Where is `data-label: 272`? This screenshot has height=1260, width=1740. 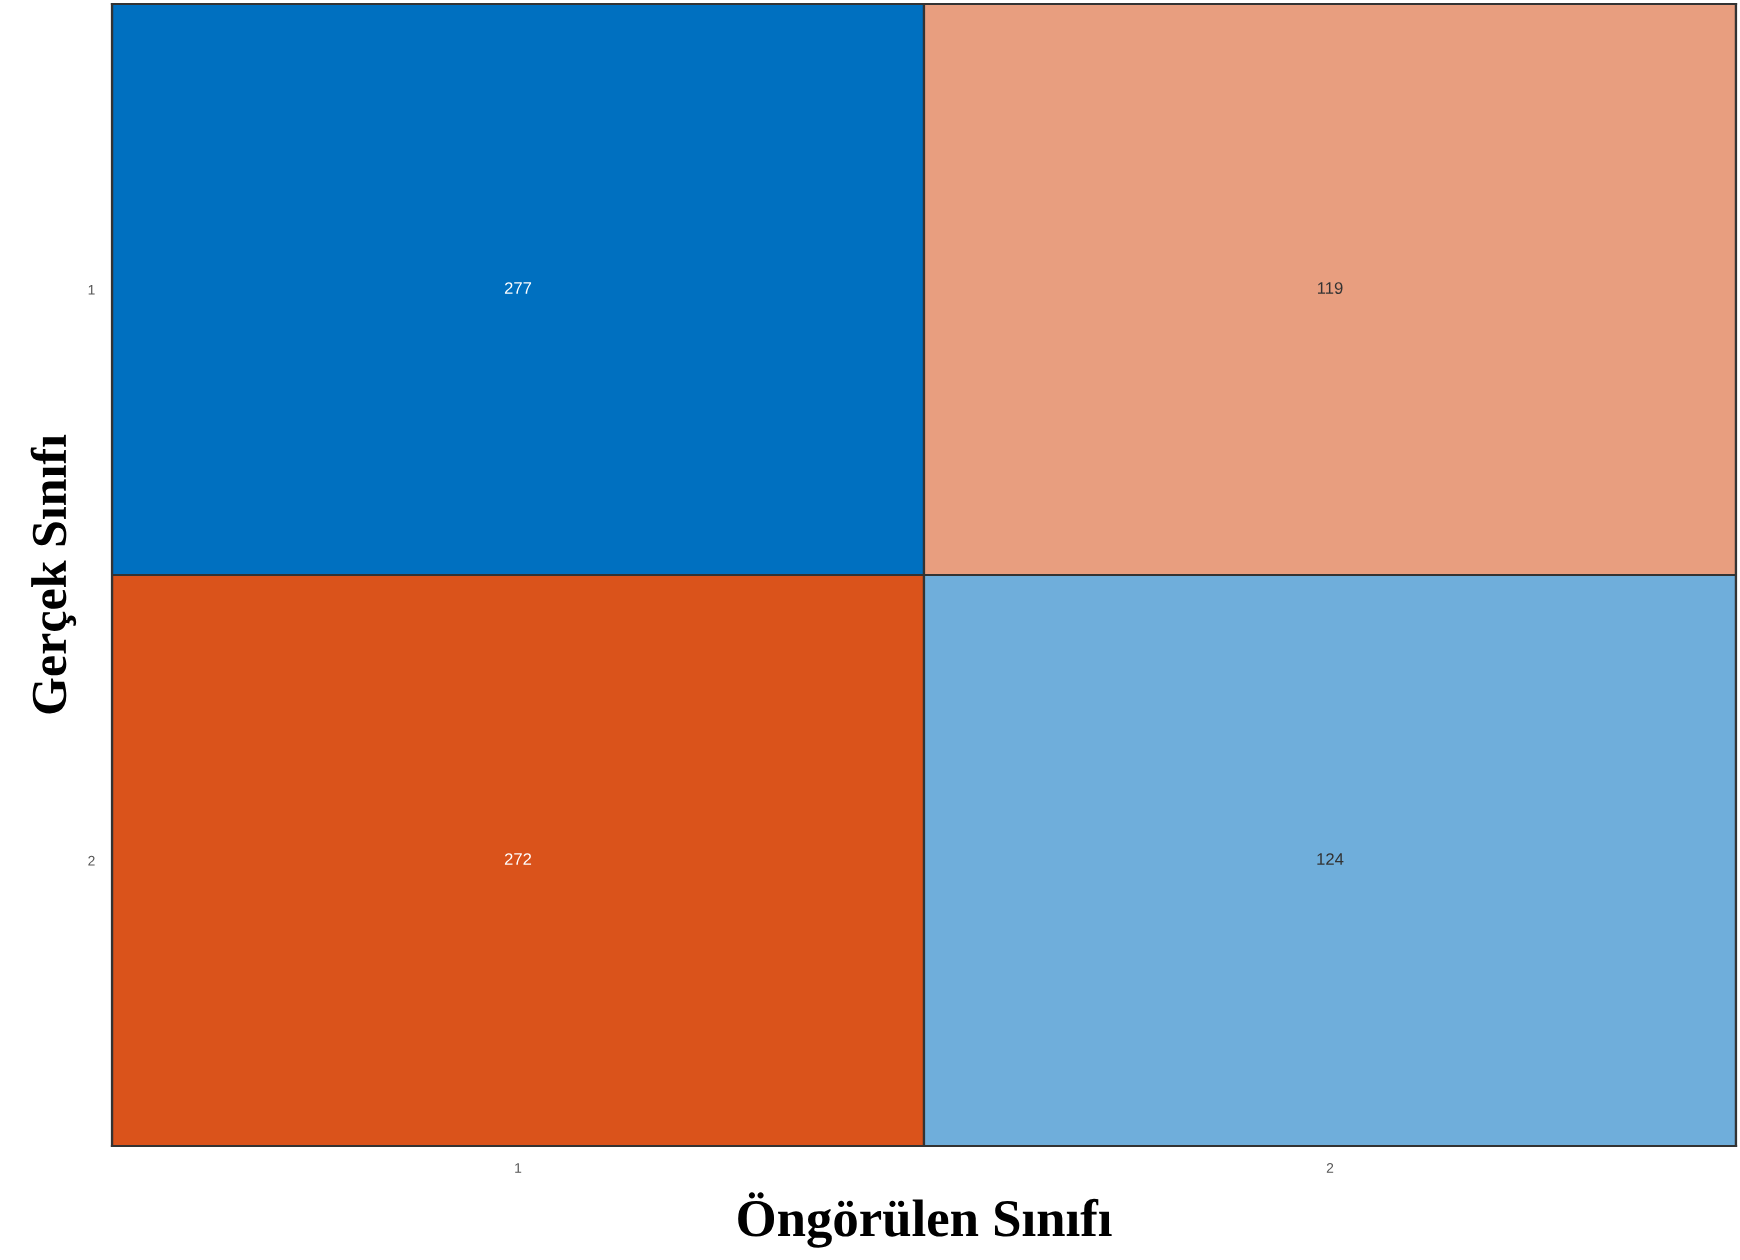
data-label: 272 is located at coordinates (518, 859).